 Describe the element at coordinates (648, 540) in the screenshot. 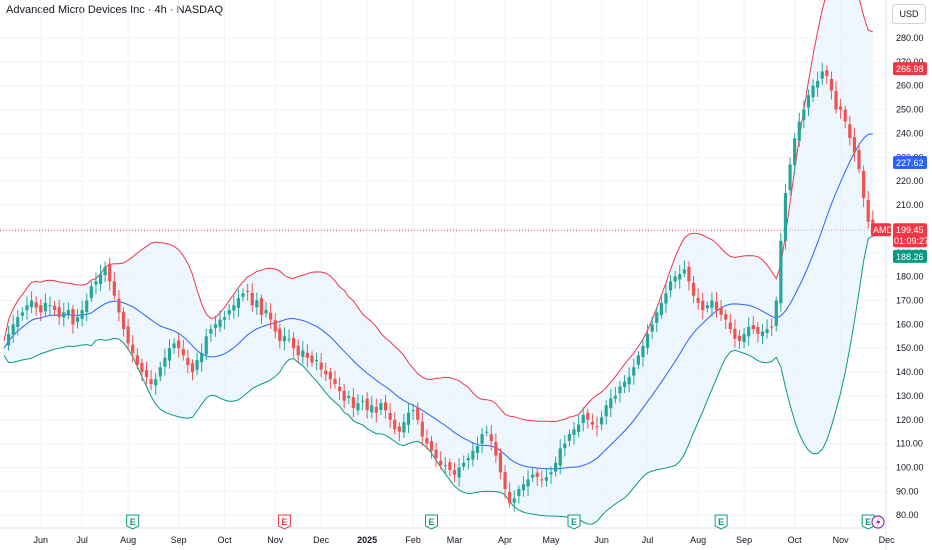

I see `x-tick-label: Jul` at that location.